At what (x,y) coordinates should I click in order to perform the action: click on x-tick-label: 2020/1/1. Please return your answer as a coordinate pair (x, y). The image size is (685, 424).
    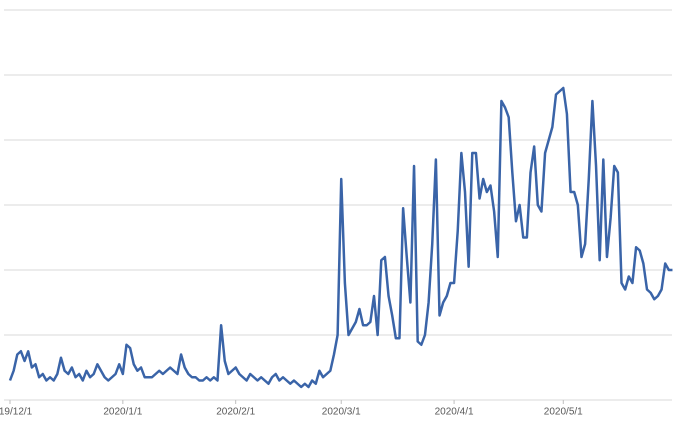
    Looking at the image, I should click on (122, 412).